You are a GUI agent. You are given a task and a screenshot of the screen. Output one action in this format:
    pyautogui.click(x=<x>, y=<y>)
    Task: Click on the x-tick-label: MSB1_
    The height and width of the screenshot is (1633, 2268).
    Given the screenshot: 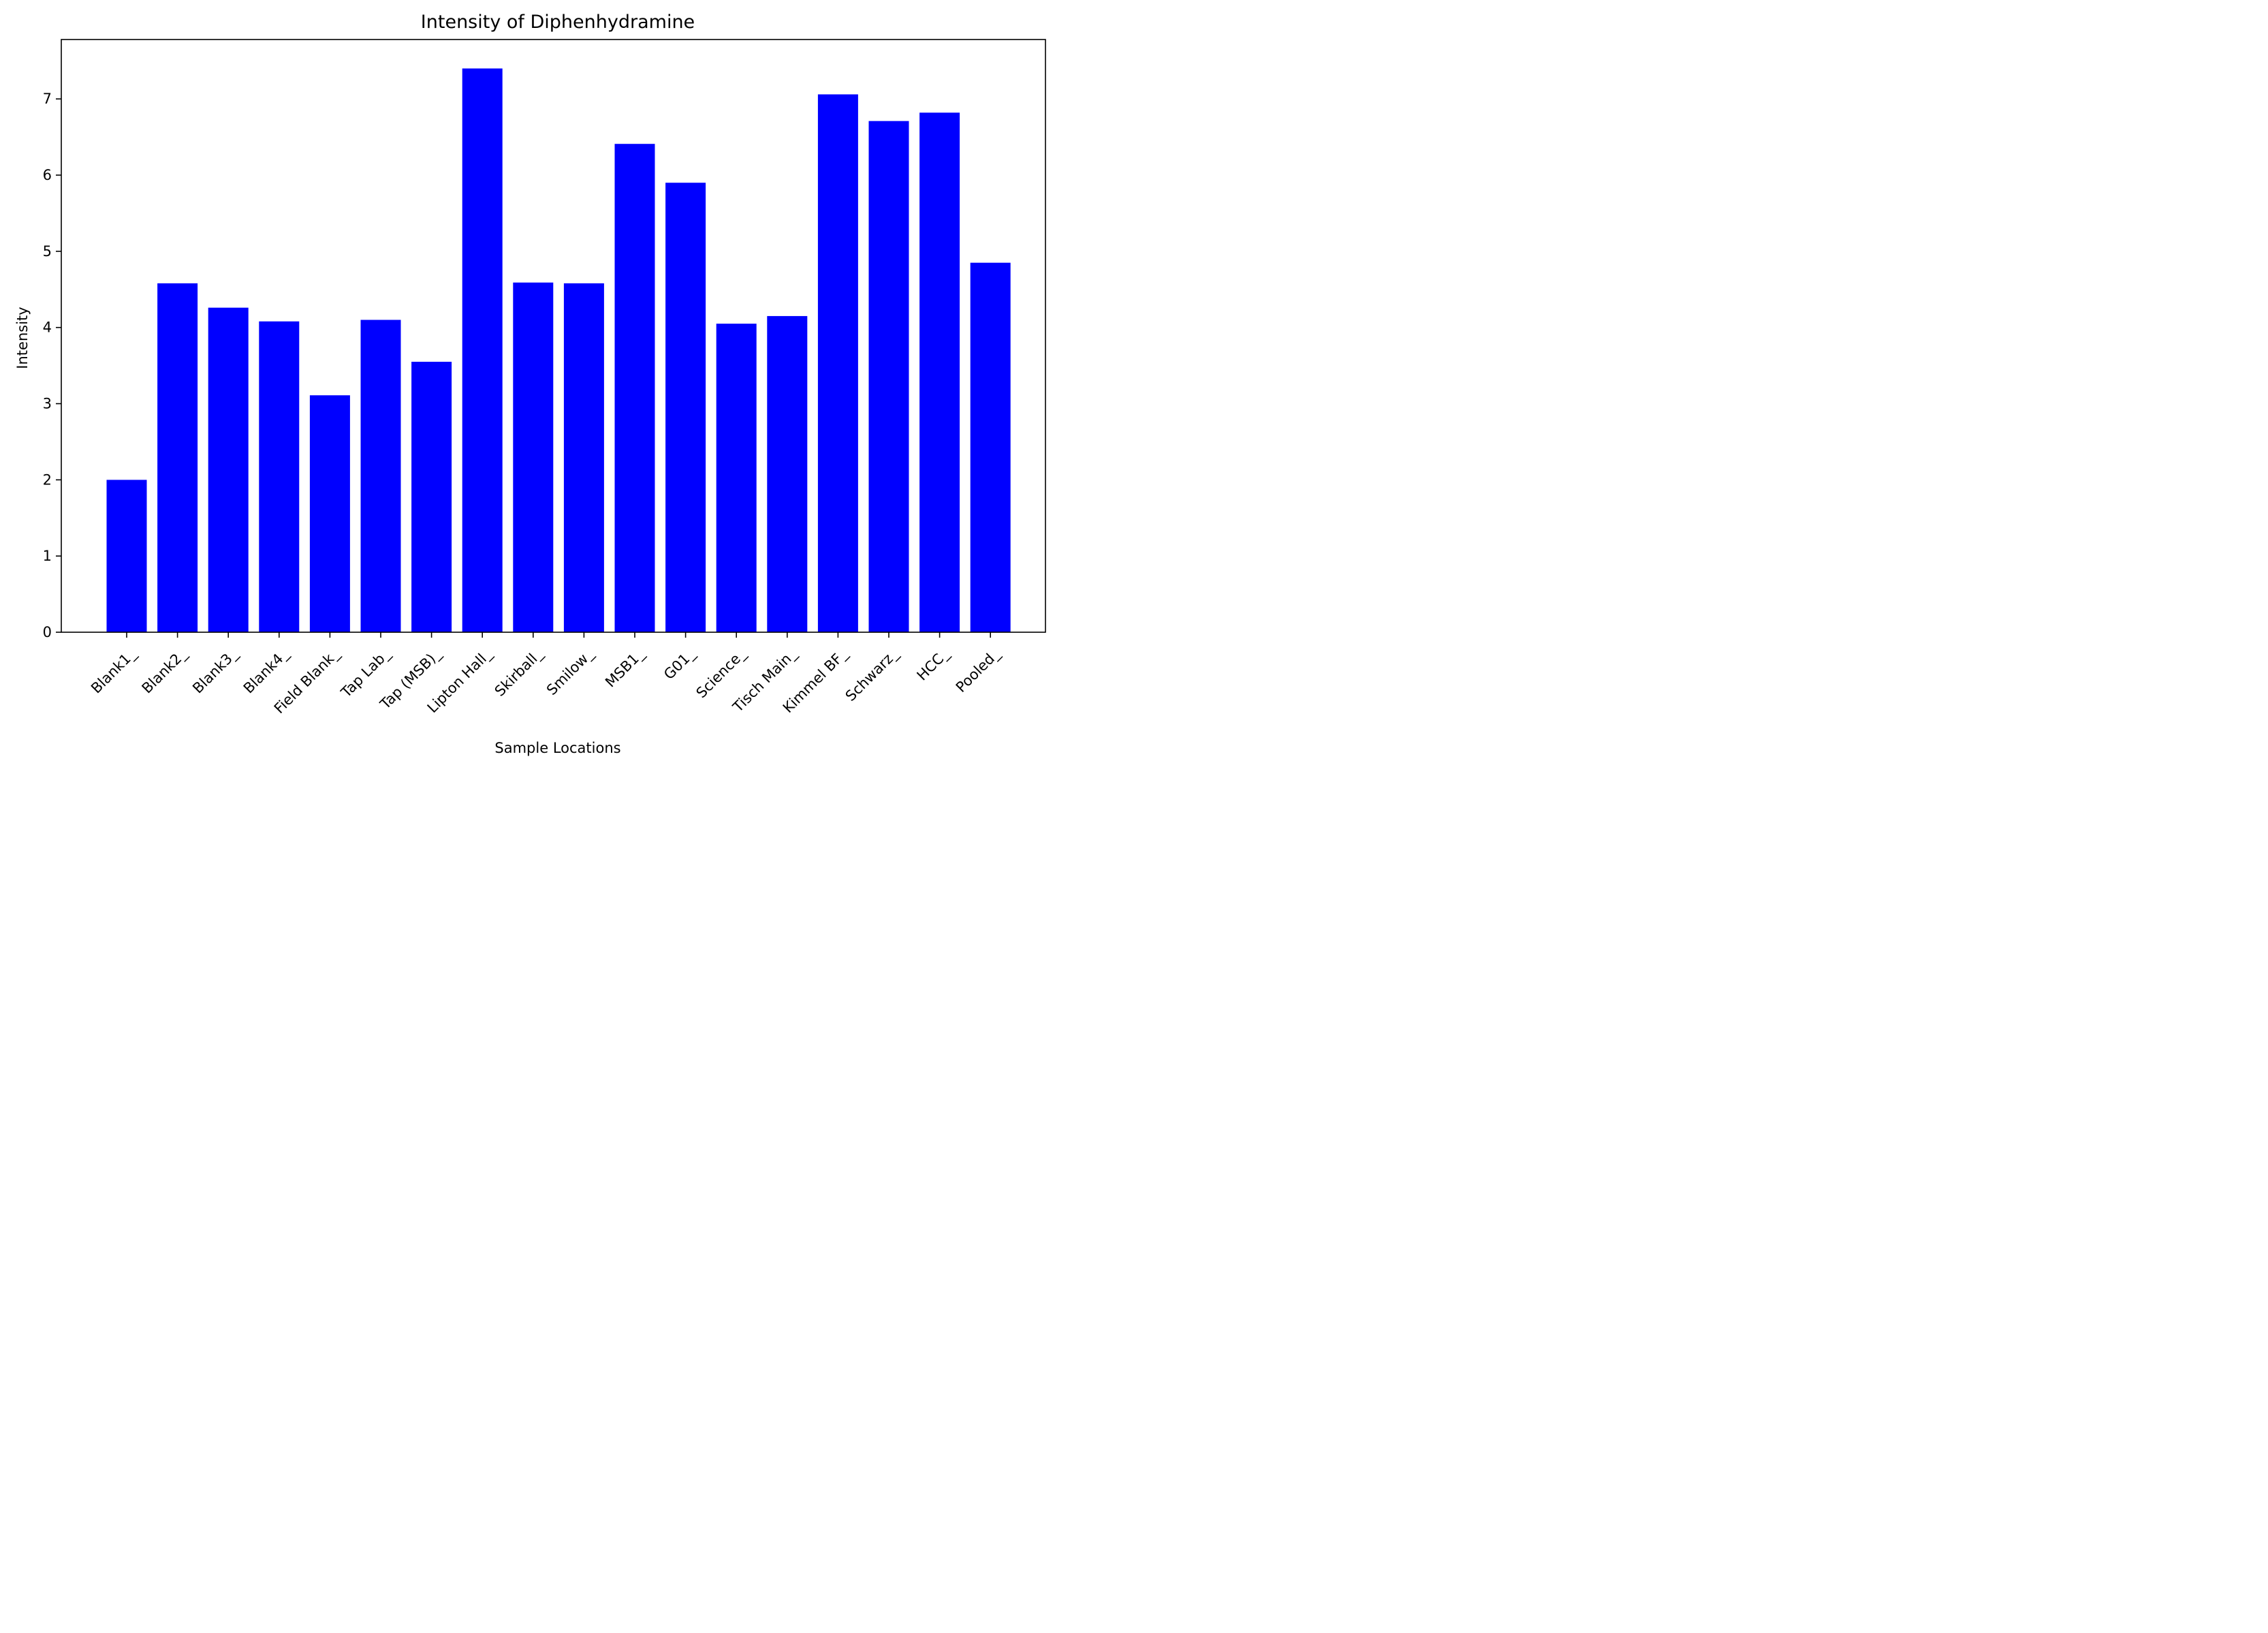 What is the action you would take?
    pyautogui.click(x=625, y=668)
    